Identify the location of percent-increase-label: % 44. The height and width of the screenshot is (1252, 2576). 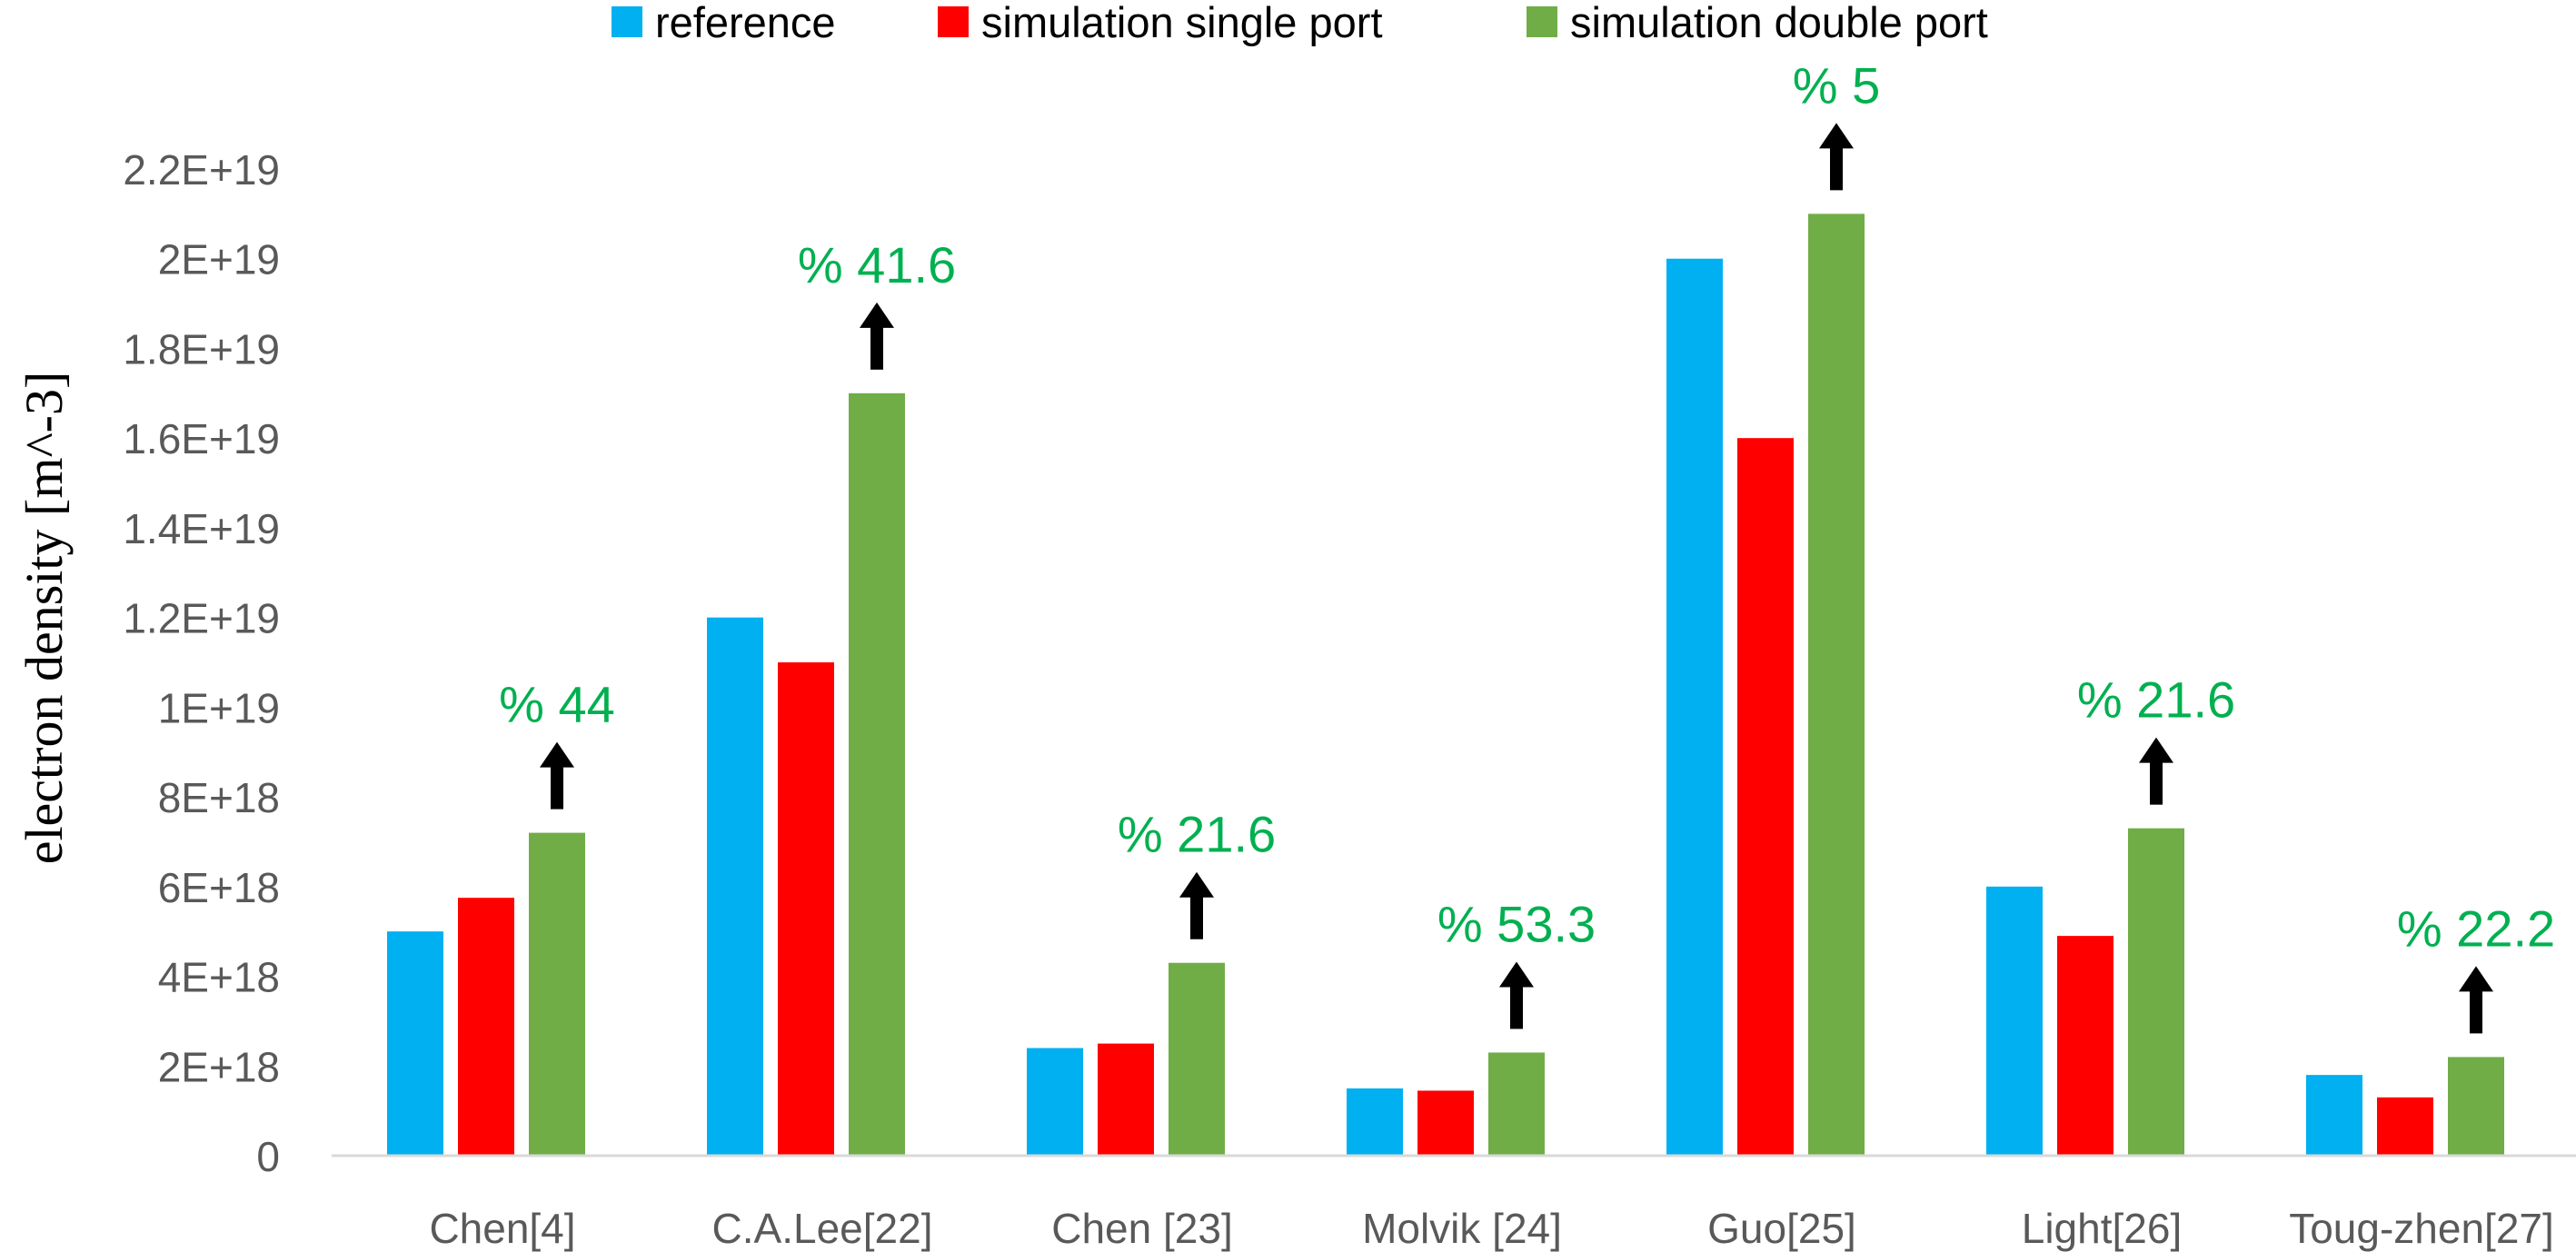
(557, 704).